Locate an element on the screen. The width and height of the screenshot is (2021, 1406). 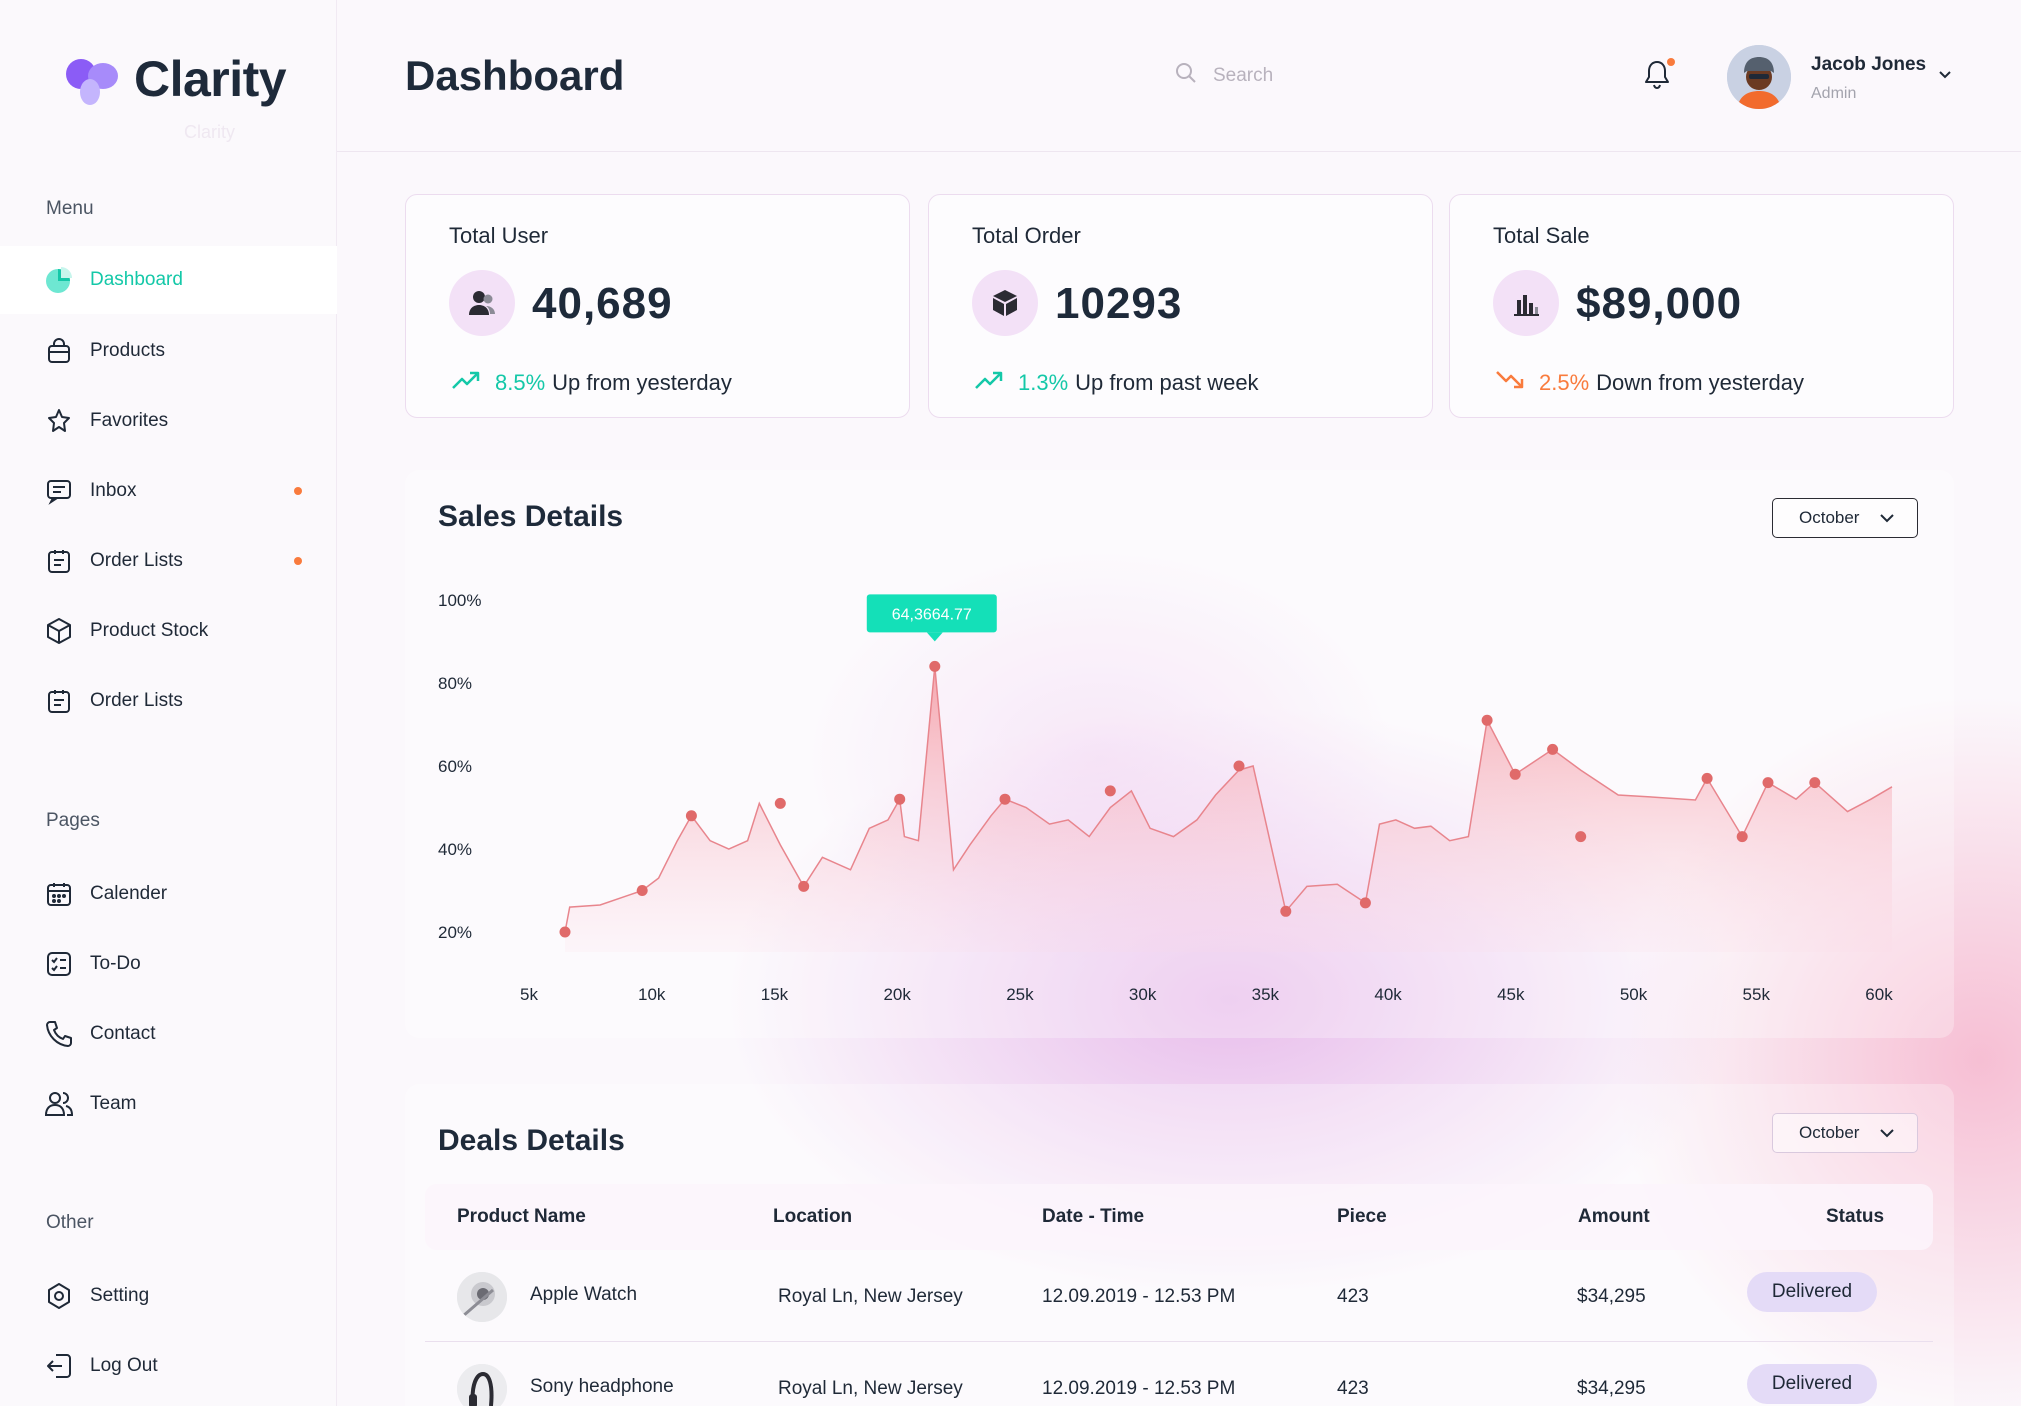
stat-value: $89,000 is located at coordinates (1659, 303).